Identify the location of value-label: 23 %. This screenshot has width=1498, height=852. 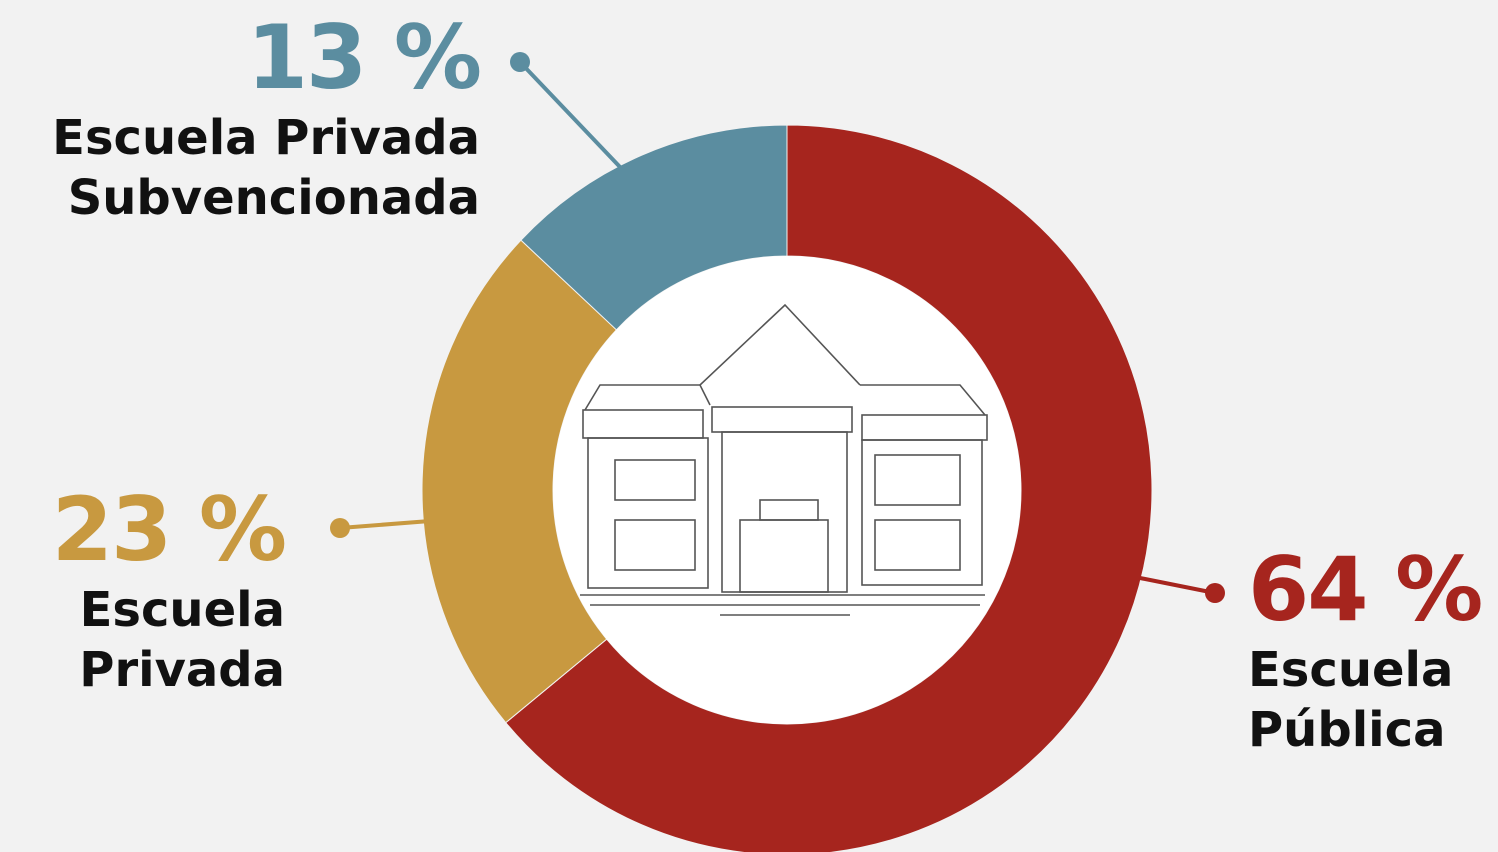
(169, 529).